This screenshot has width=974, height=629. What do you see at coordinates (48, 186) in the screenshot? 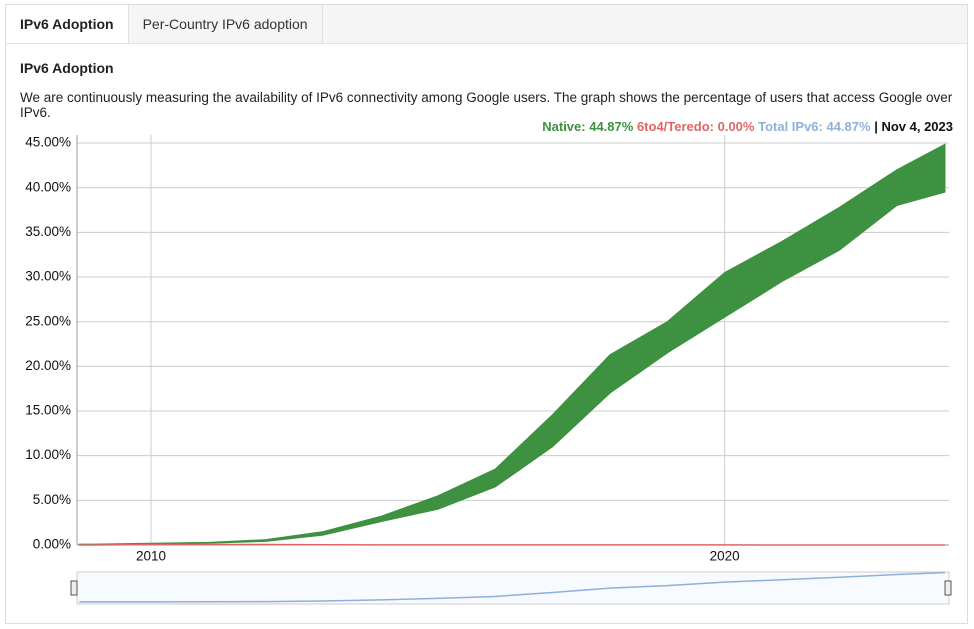
I see `y-tick-label: 40.00%` at bounding box center [48, 186].